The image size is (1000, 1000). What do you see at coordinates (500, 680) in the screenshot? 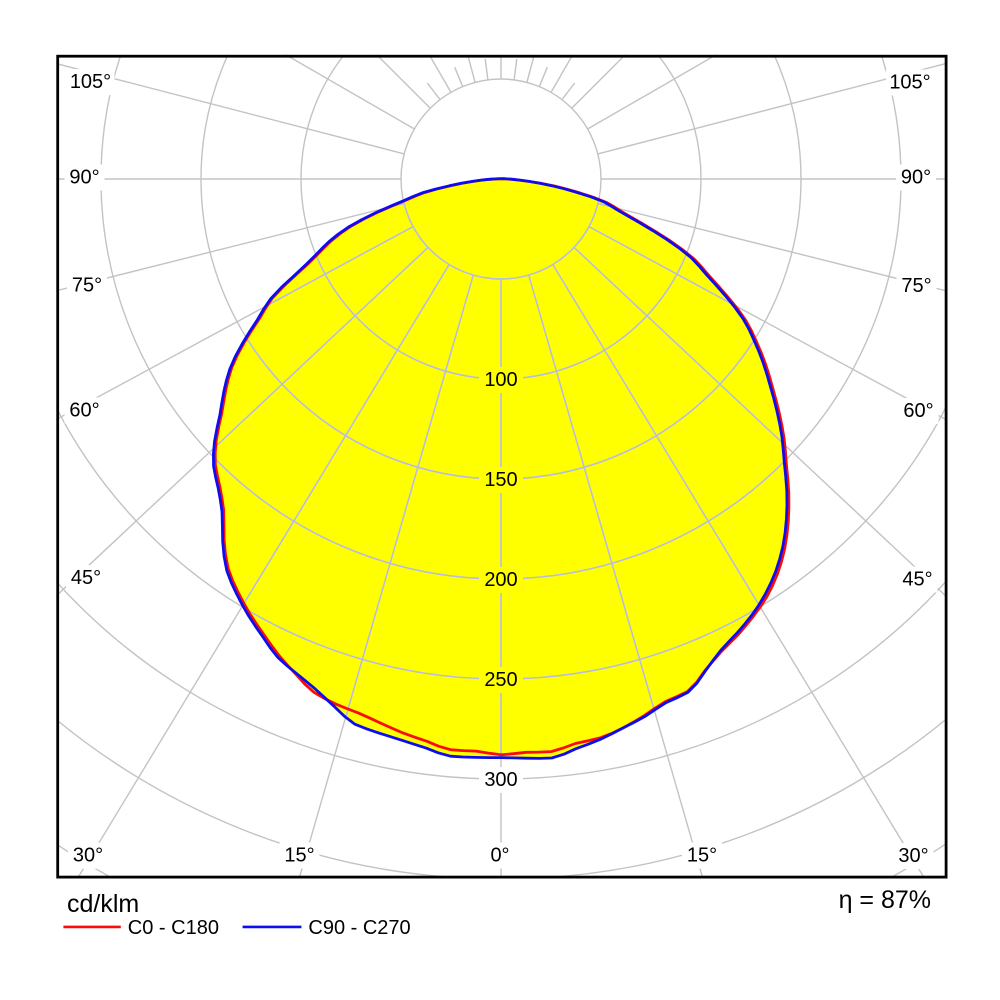
I see `svg-text: 250` at bounding box center [500, 680].